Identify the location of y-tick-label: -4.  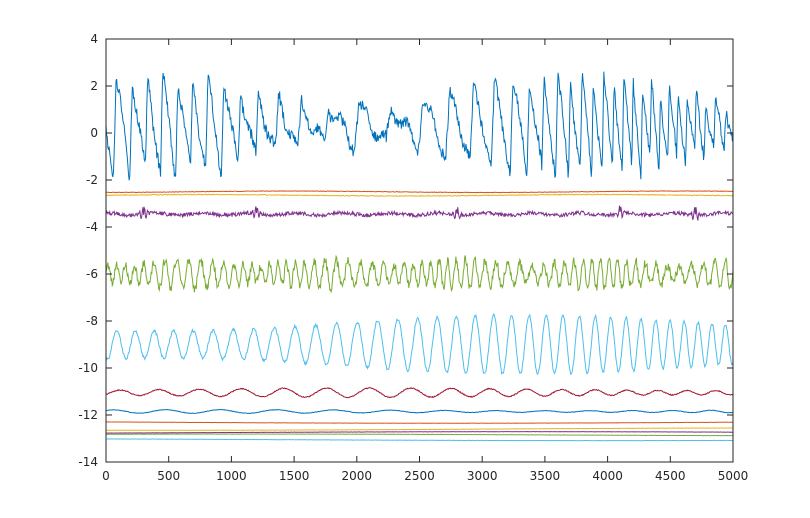
(92, 227).